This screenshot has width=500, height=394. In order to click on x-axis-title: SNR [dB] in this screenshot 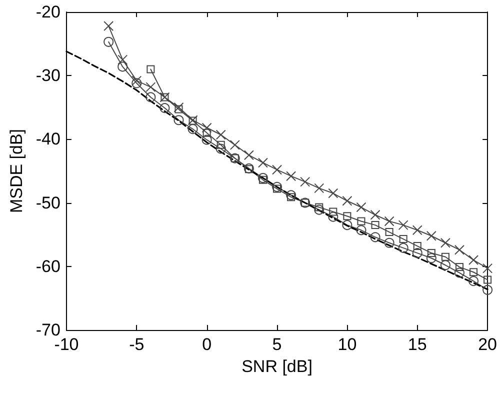, I will do `click(277, 366)`.